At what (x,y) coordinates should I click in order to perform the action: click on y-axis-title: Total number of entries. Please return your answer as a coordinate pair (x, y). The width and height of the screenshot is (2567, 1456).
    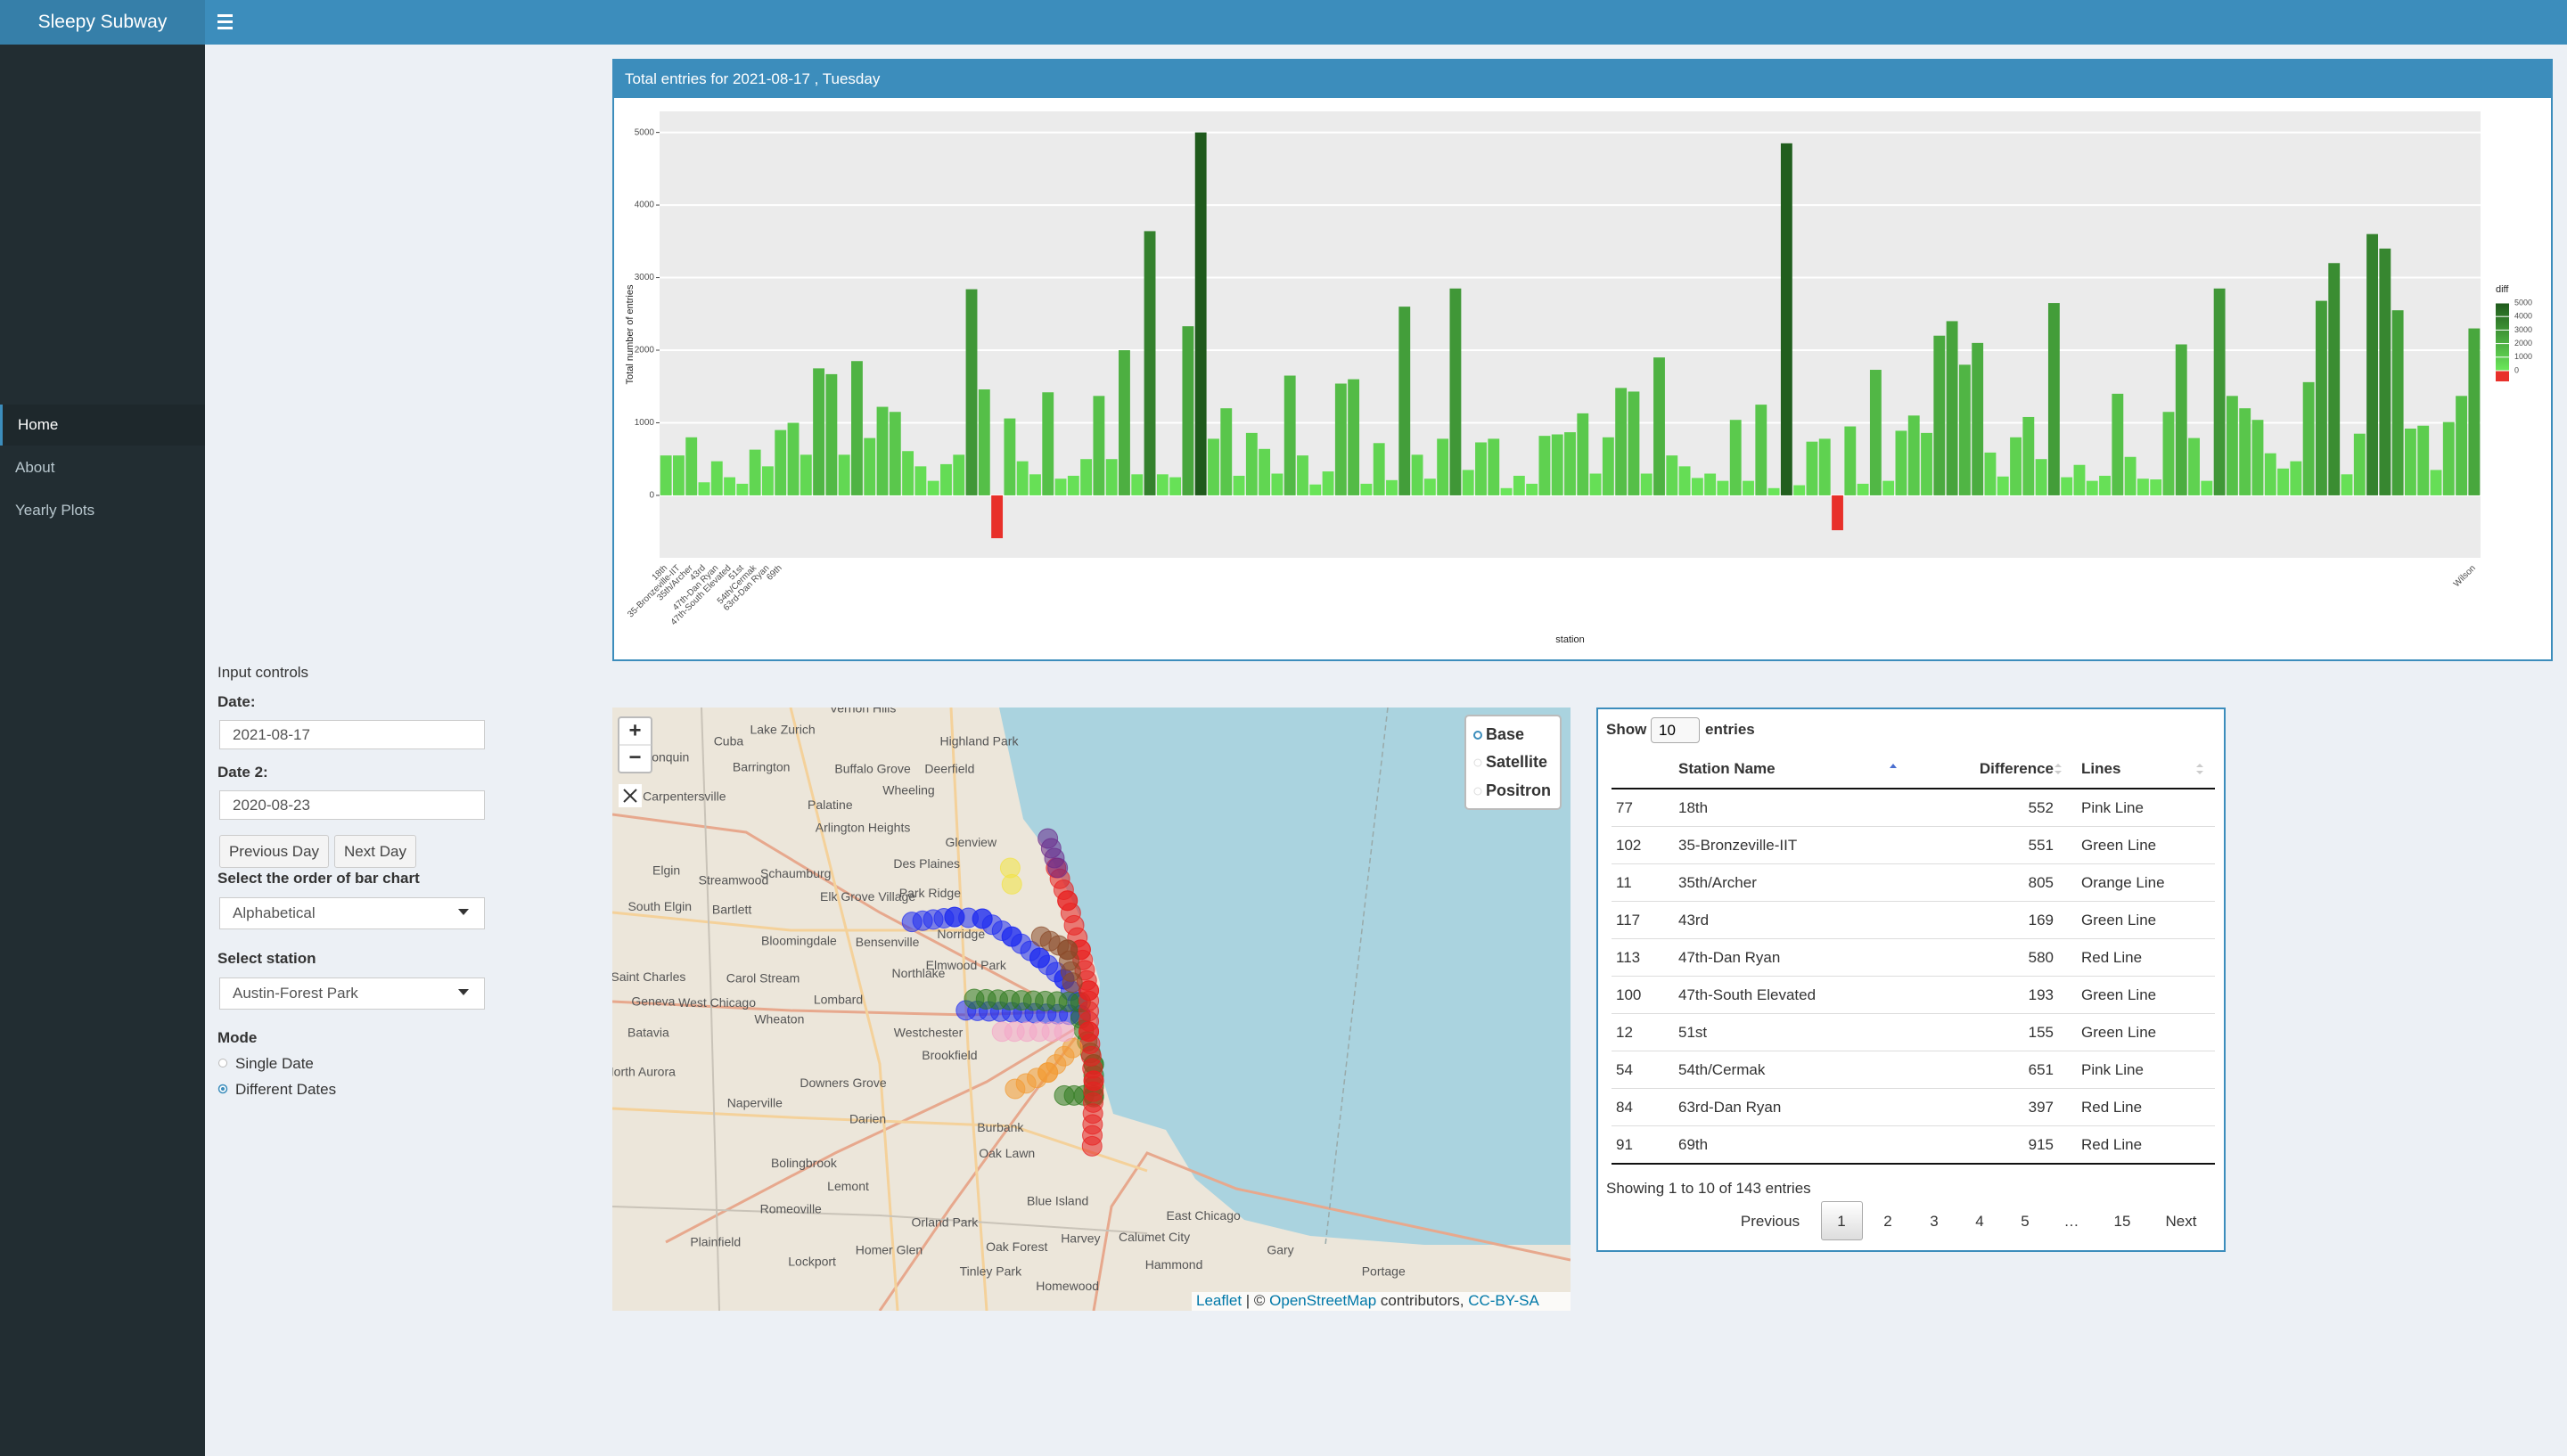
    Looking at the image, I should click on (631, 334).